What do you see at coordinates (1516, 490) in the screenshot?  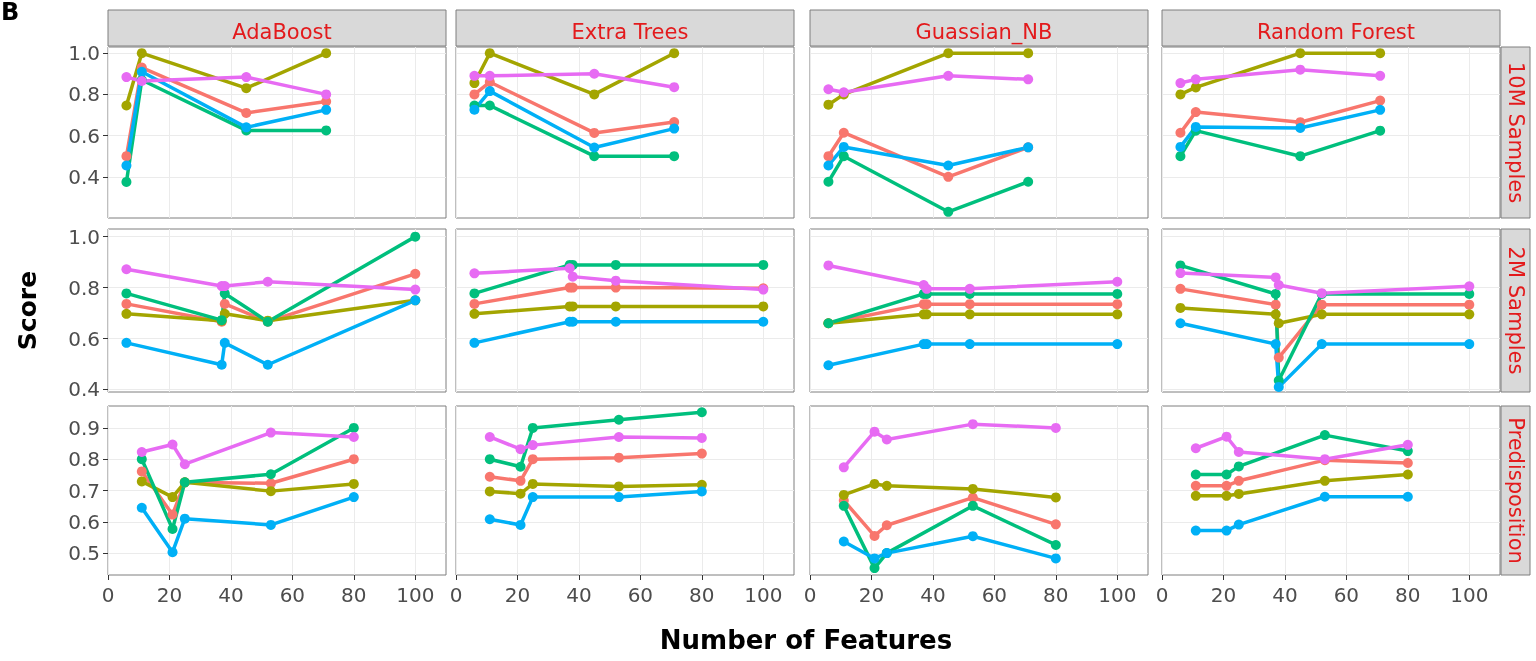 I see `y2-axis-title: Predisposition` at bounding box center [1516, 490].